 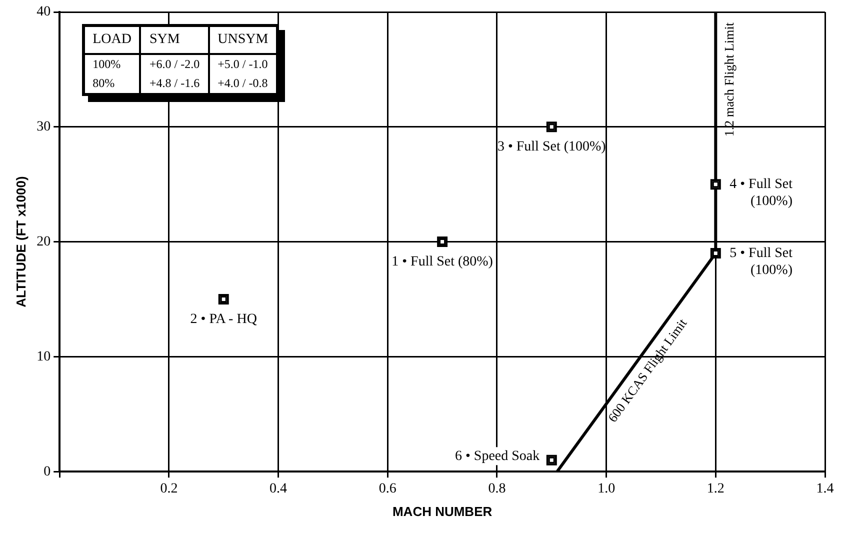 I want to click on y-tick-label: 30, so click(x=43, y=127).